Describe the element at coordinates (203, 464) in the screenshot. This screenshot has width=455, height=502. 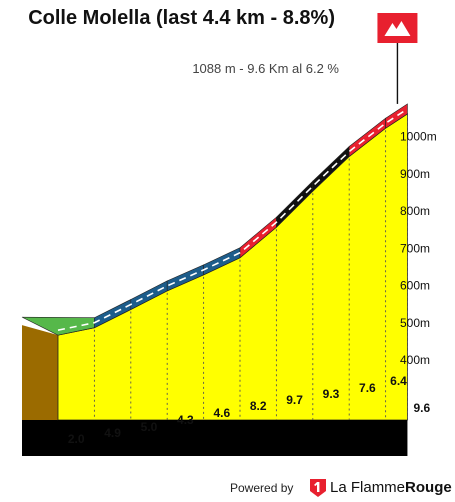
I see `km-tick-label-4: 4` at that location.